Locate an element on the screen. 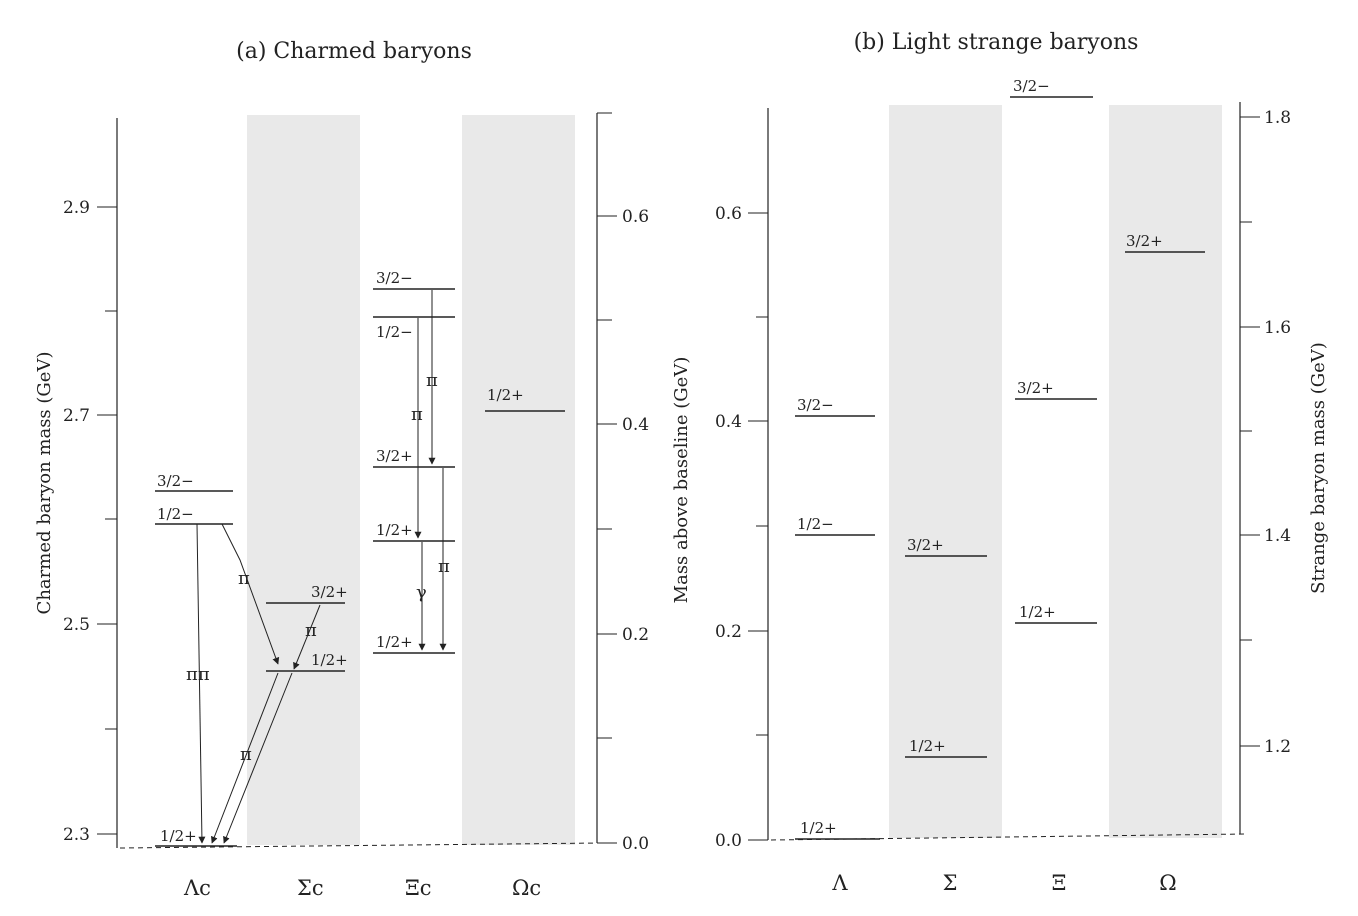 The image size is (1358, 916). column-label: Λ is located at coordinates (839, 883).